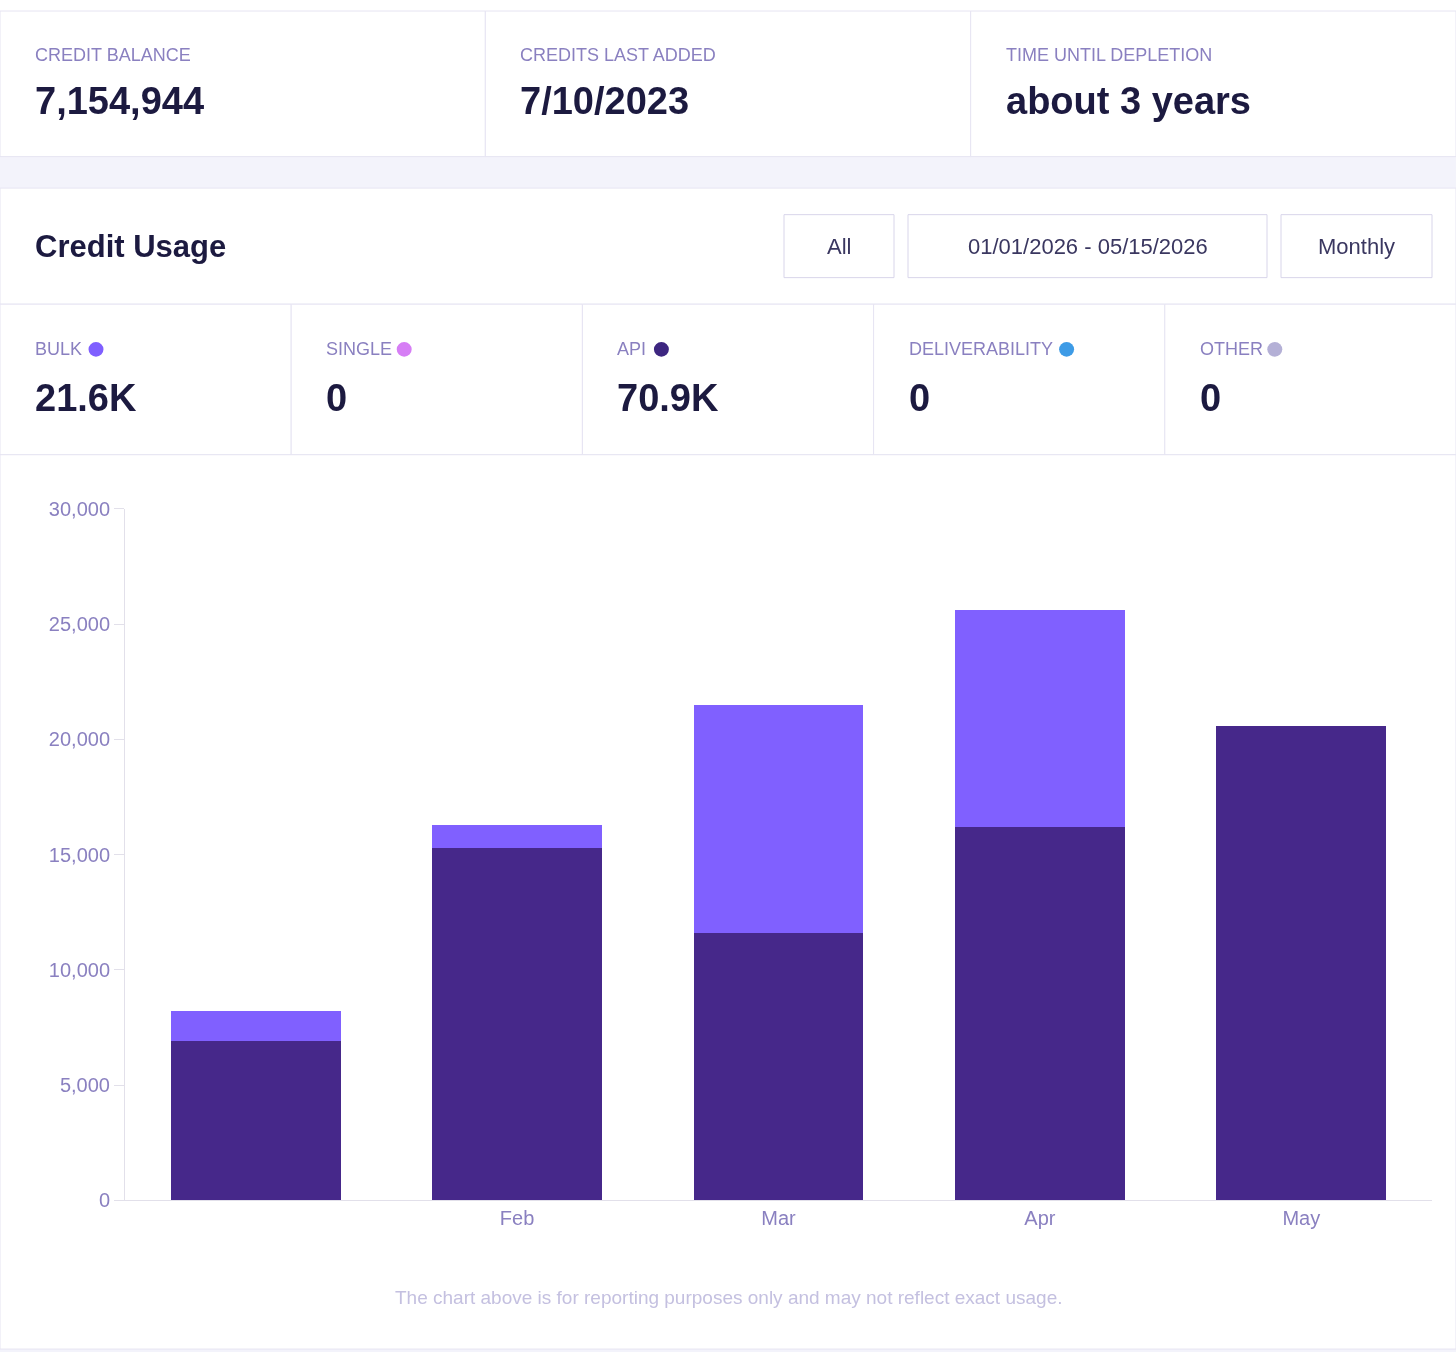 This screenshot has width=1456, height=1363. I want to click on category-label: API, so click(632, 349).